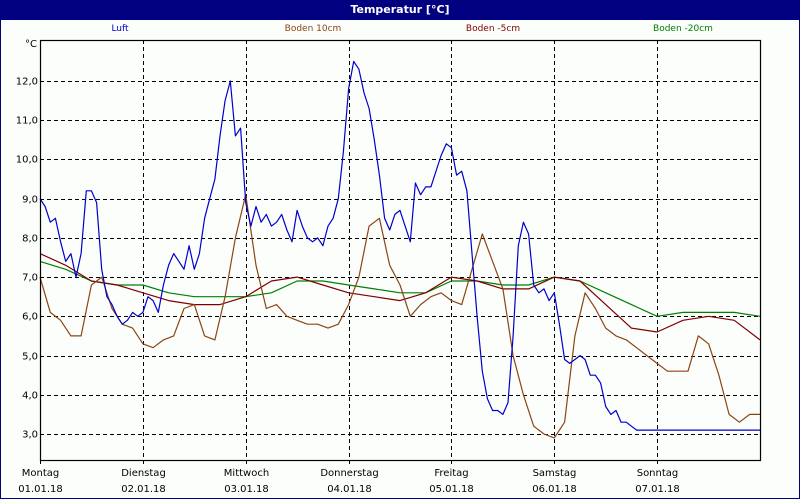 Image resolution: width=800 pixels, height=500 pixels. Describe the element at coordinates (683, 29) in the screenshot. I see `legend-boden-20cm: Boden -20cm` at that location.